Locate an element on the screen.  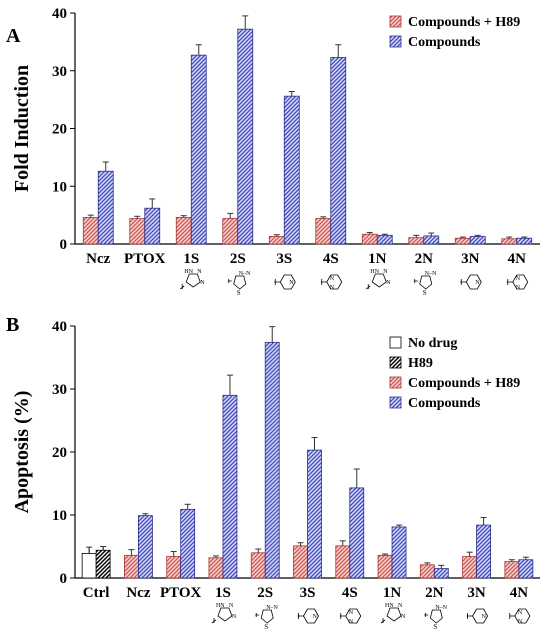
bar-h89-ctrl is located at coordinates (103, 564).